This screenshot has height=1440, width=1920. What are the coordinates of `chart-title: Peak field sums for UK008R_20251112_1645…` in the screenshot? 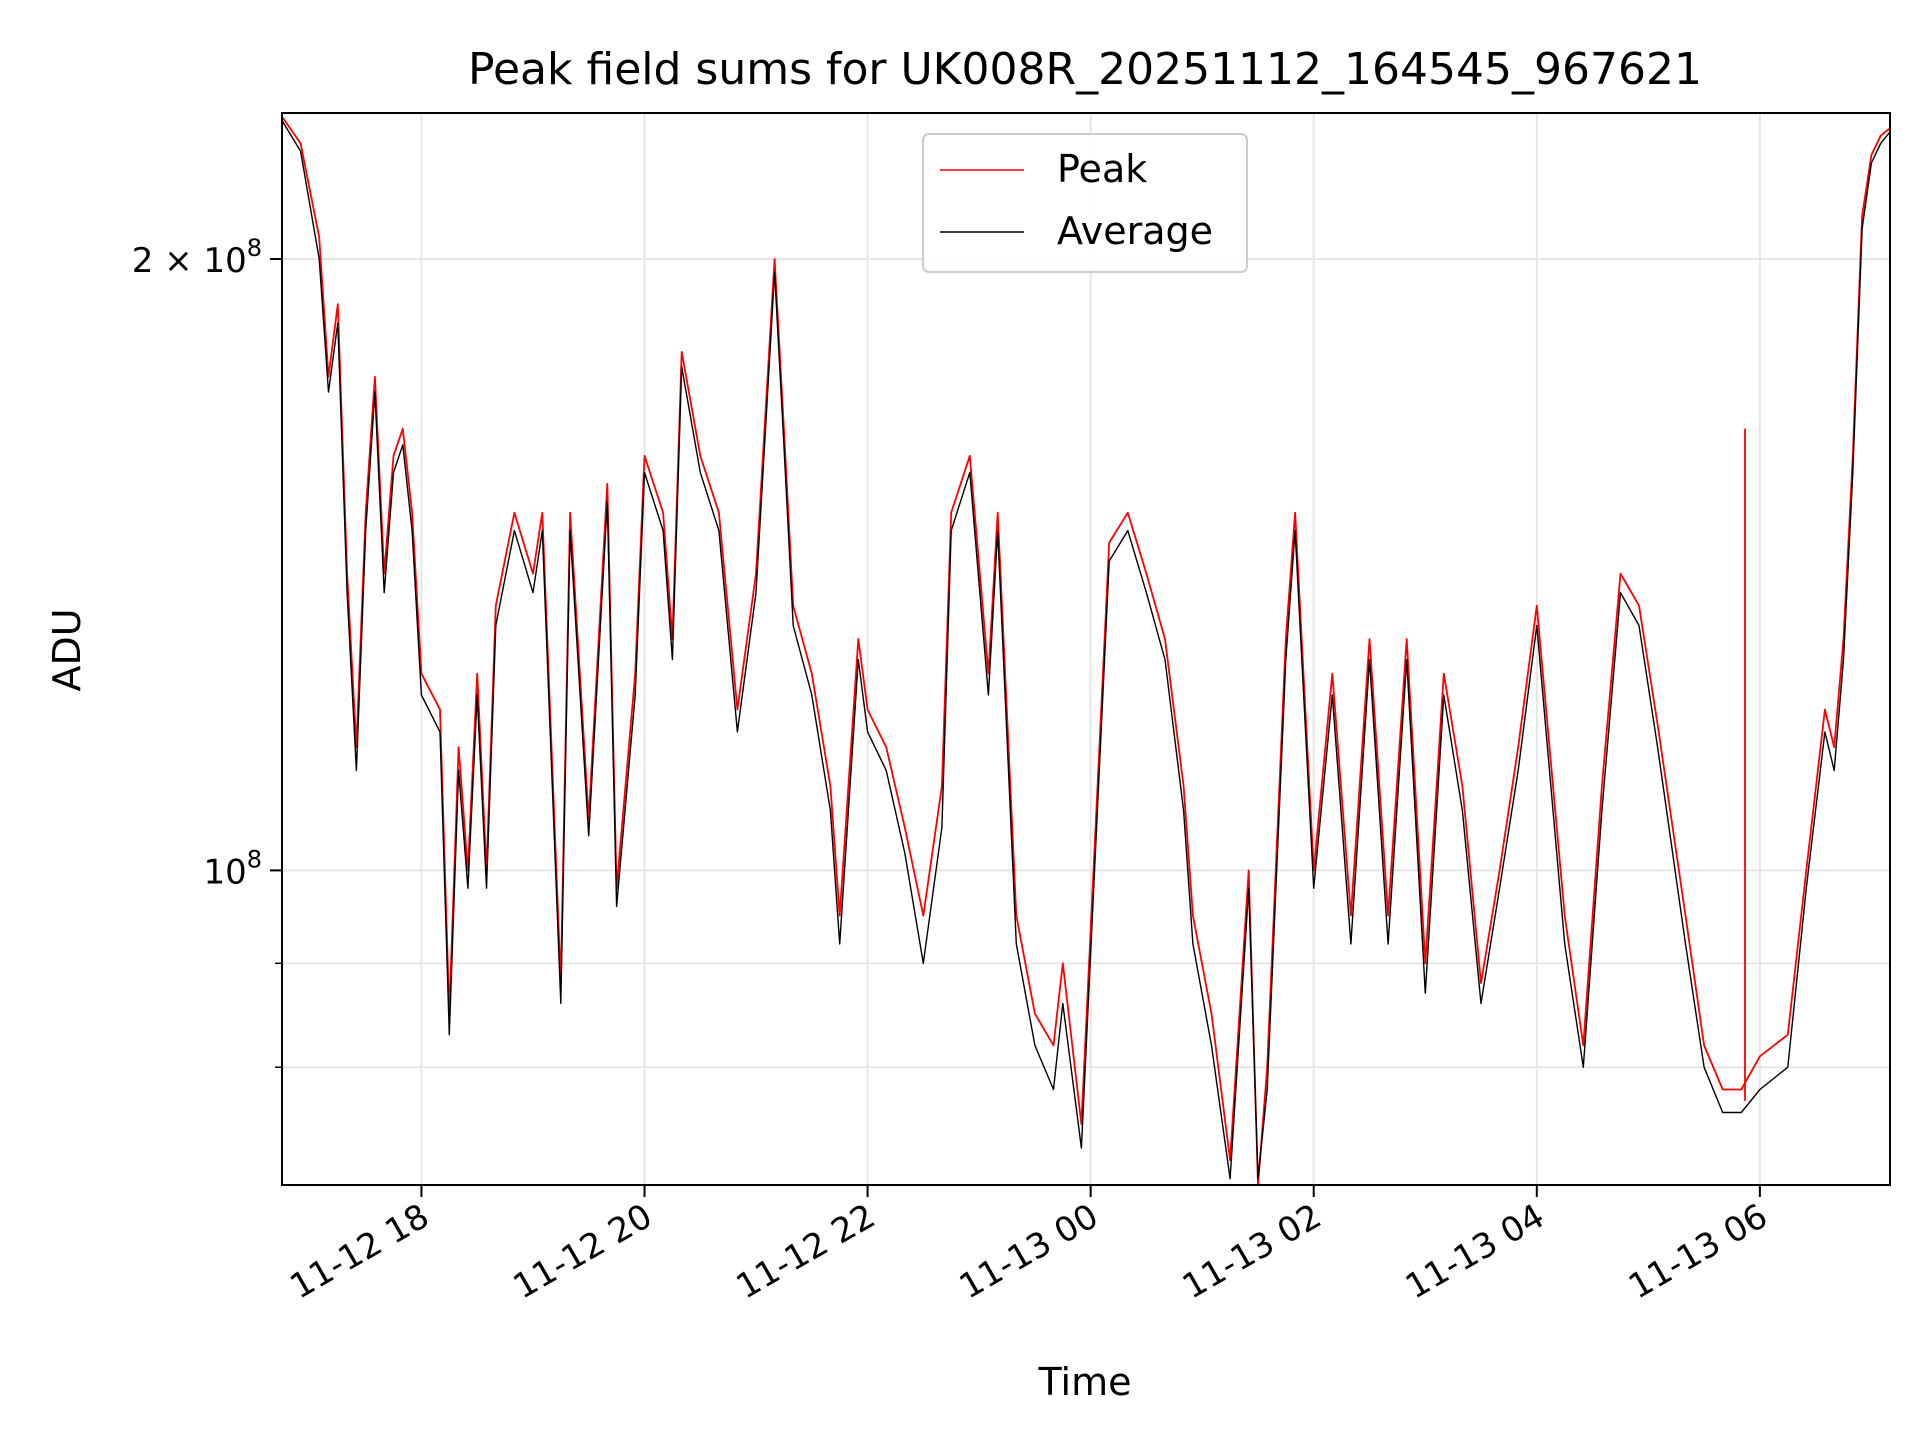 It's located at (1085, 69).